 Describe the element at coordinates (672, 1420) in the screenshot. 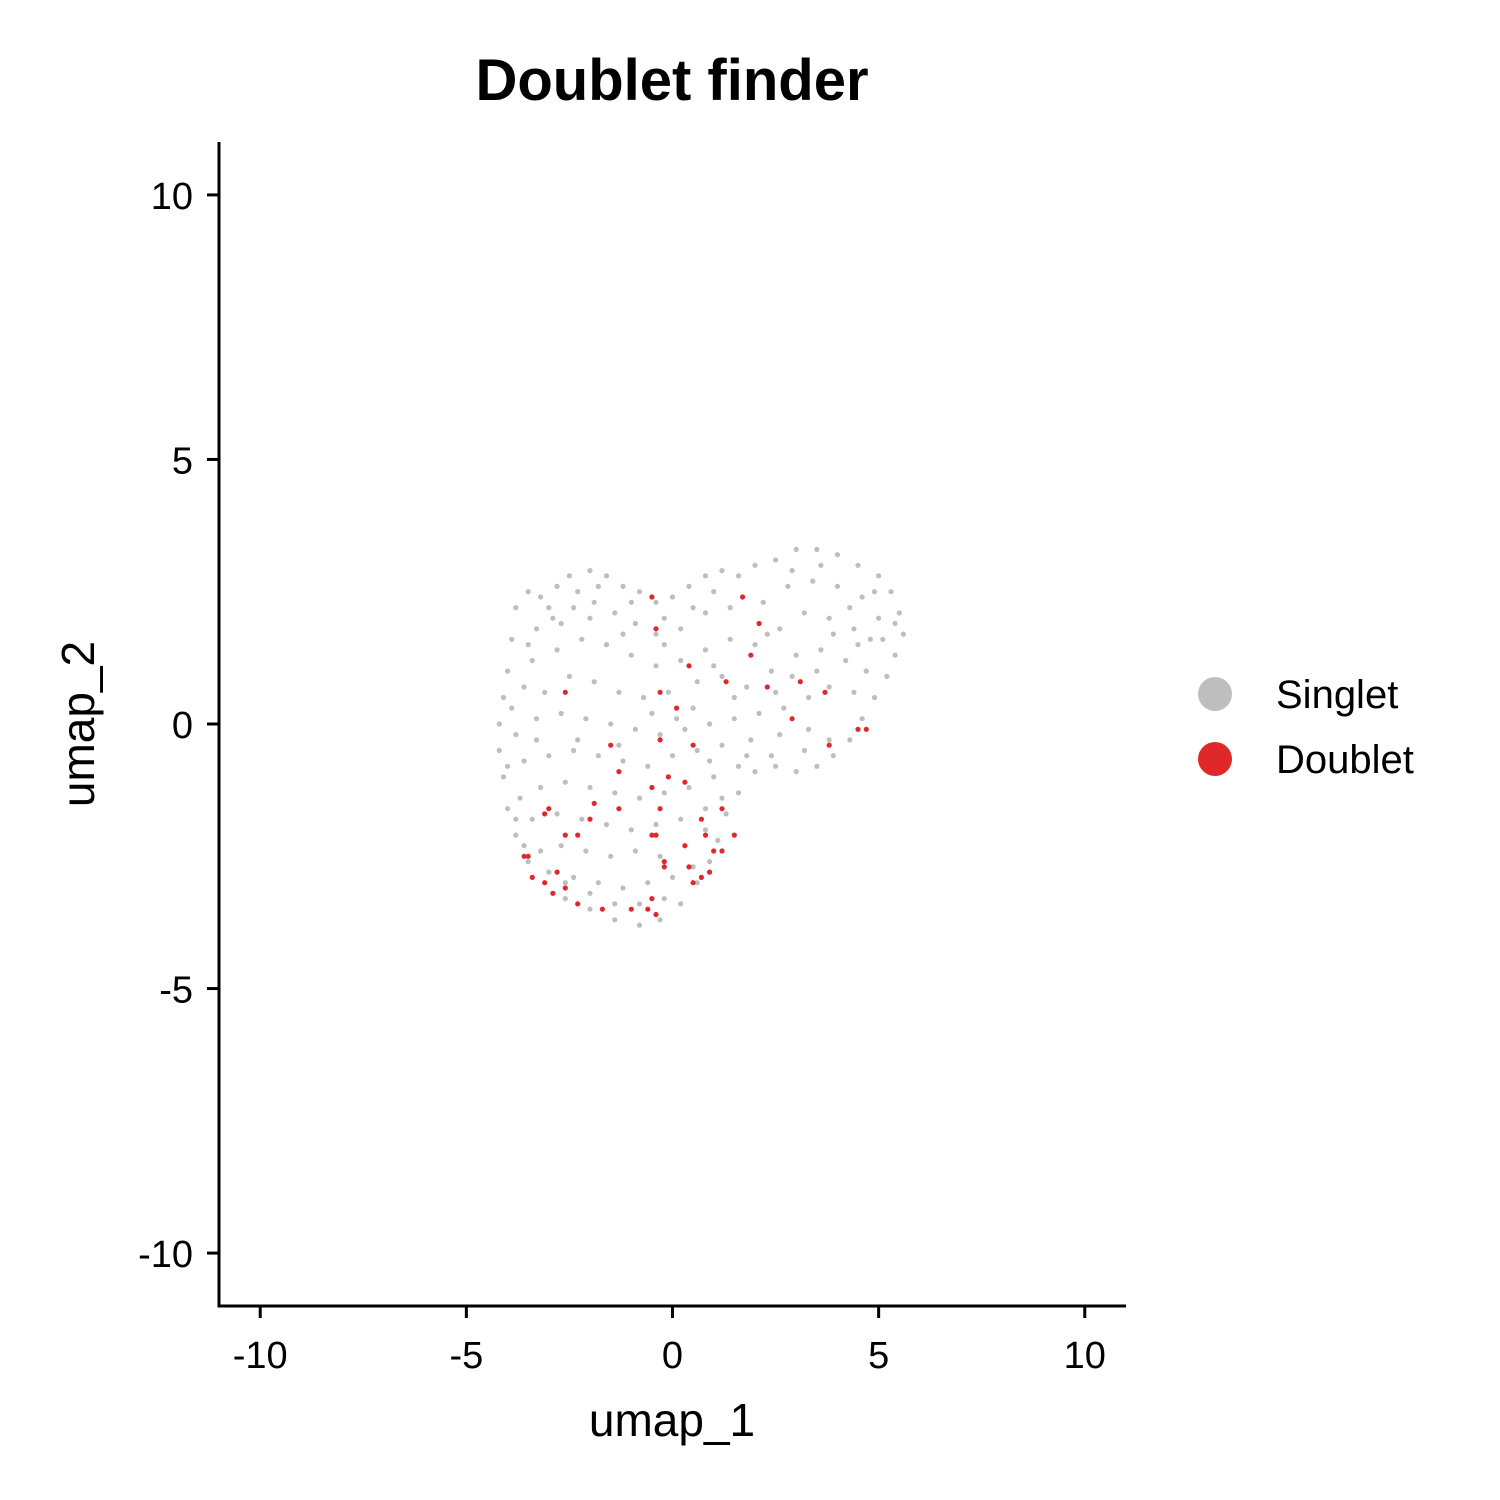

I see `x-axis-title: umap_1` at that location.